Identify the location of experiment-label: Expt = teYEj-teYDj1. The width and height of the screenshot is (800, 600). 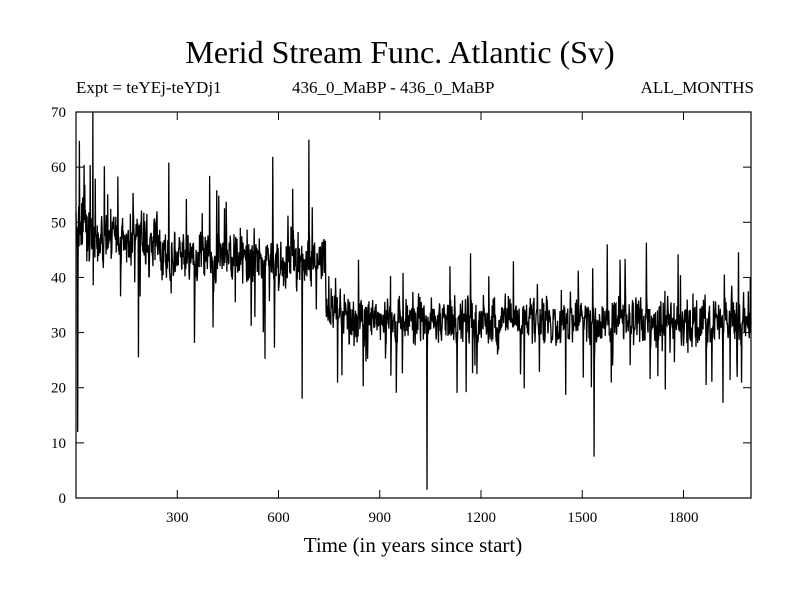
(149, 87).